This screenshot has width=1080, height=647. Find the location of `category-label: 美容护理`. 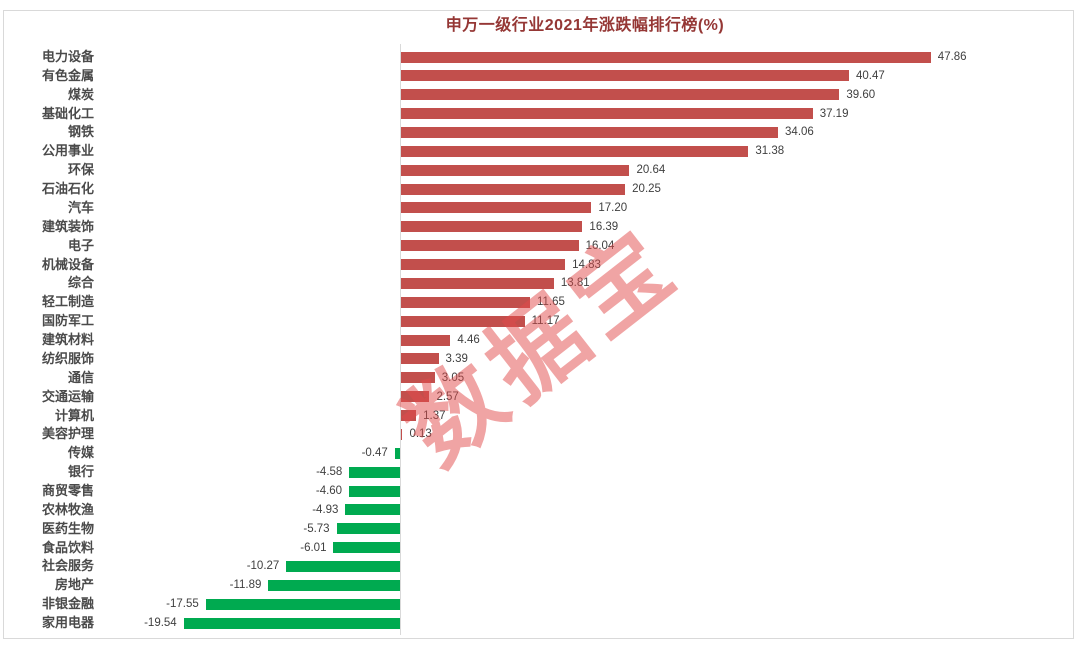

category-label: 美容护理 is located at coordinates (67, 434).